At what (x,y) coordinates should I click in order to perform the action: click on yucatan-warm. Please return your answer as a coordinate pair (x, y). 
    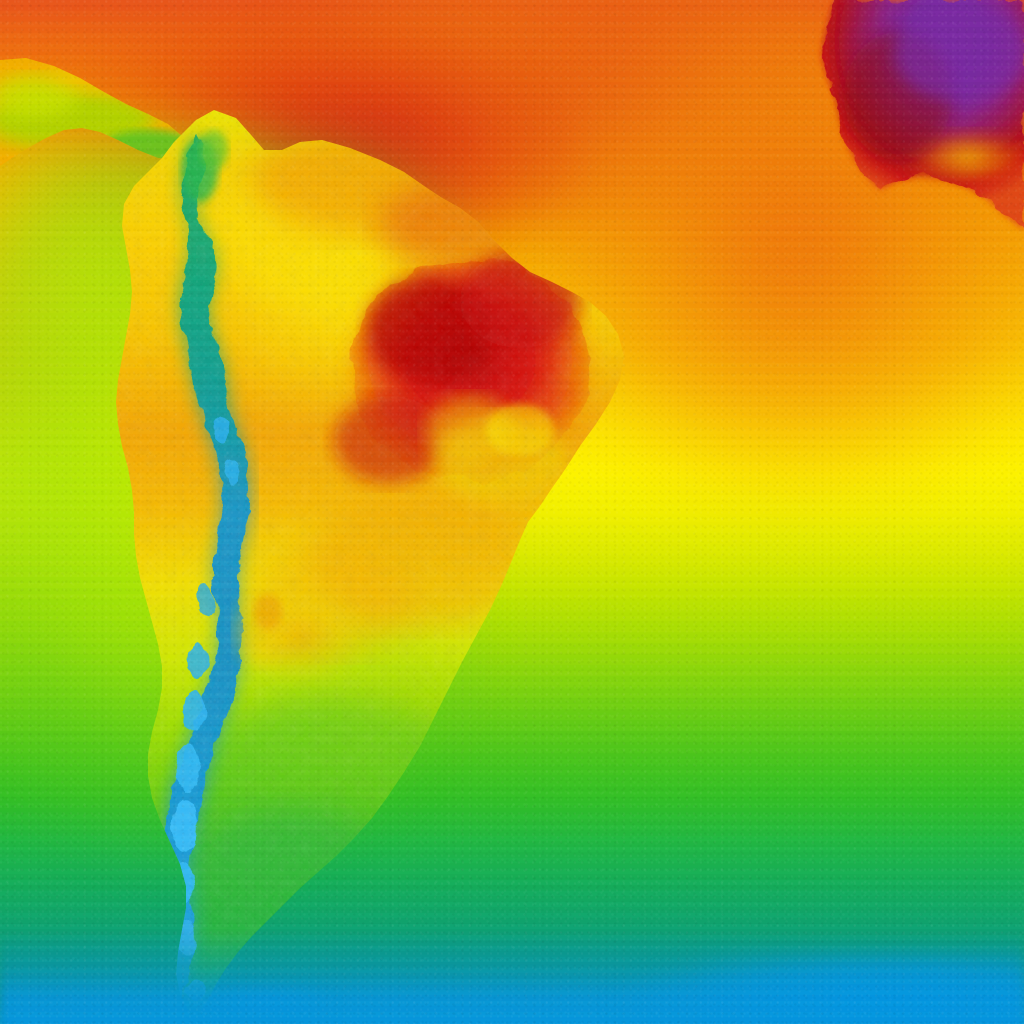
    Looking at the image, I should click on (39, 96).